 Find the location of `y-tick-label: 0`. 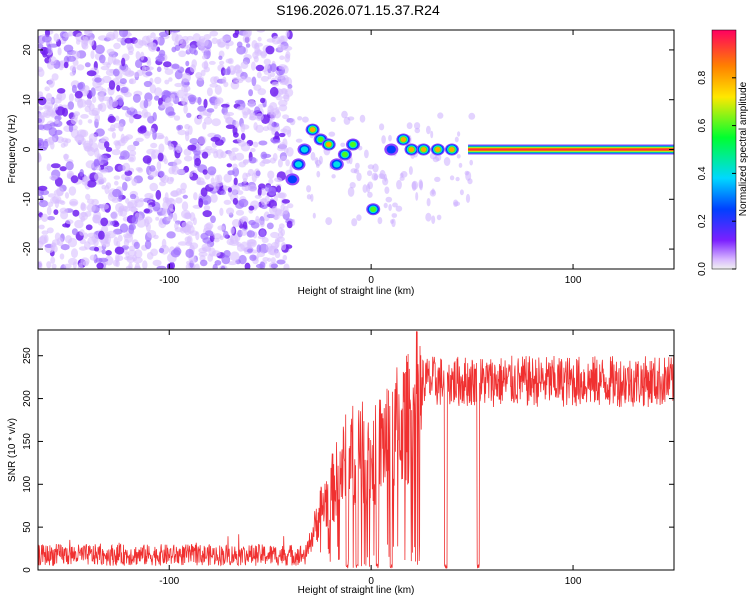

y-tick-label: 0 is located at coordinates (27, 570).